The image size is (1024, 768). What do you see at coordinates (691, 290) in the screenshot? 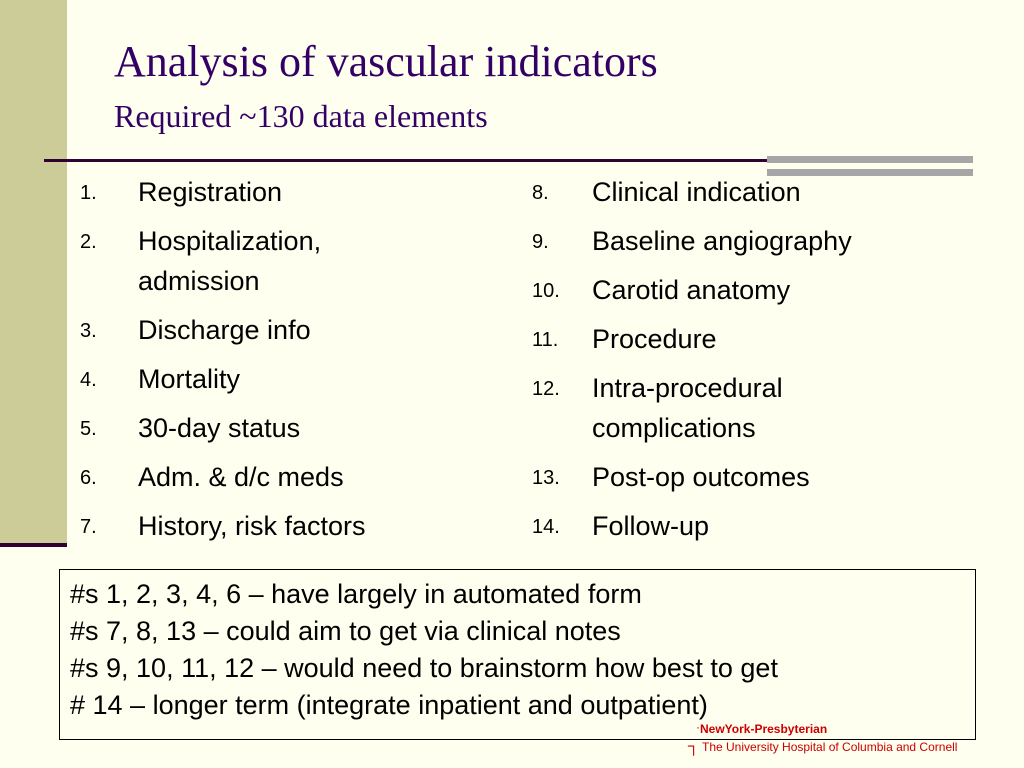
I see `list-text: Carotid anatomy` at bounding box center [691, 290].